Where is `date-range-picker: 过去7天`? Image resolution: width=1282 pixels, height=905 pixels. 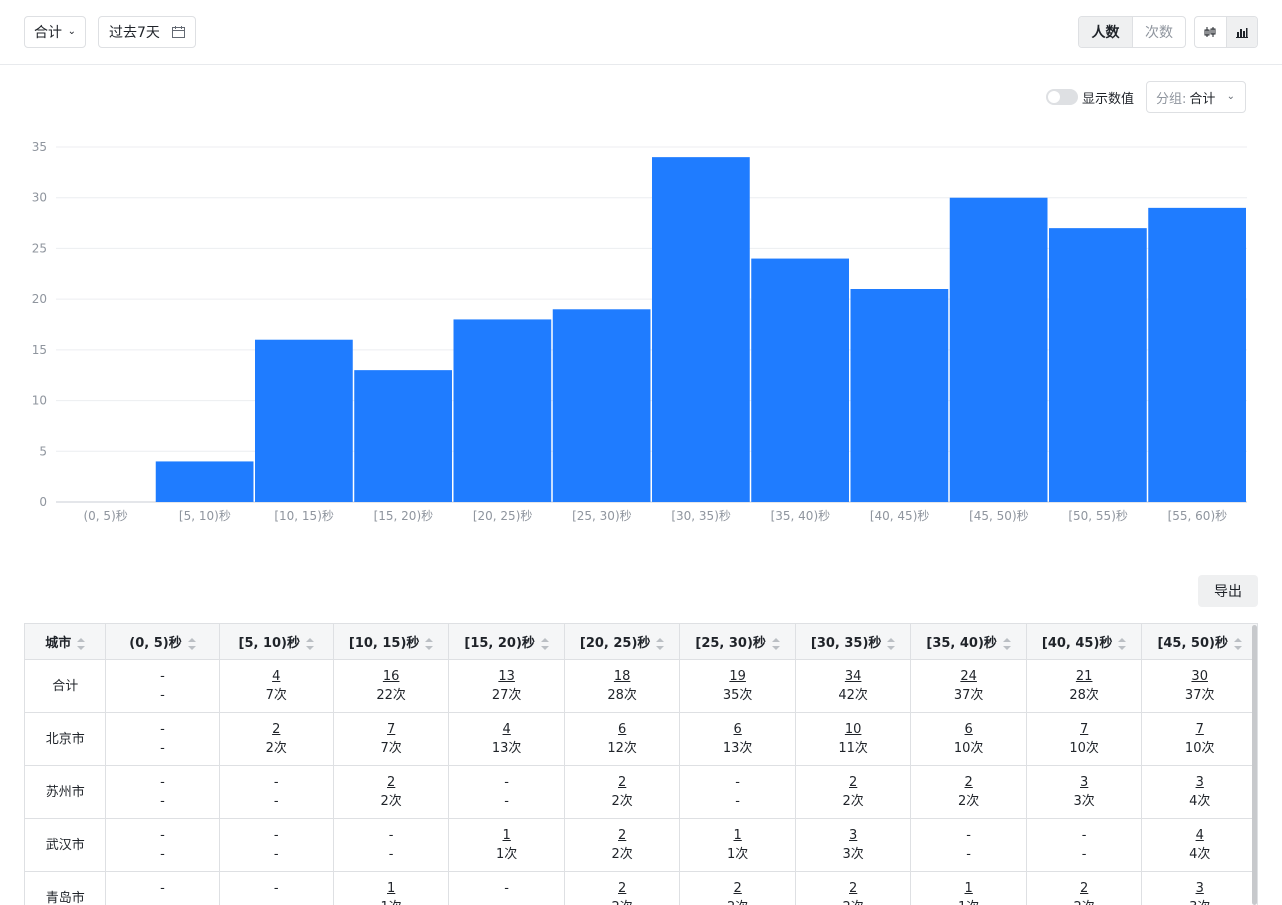 date-range-picker: 过去7天 is located at coordinates (147, 32).